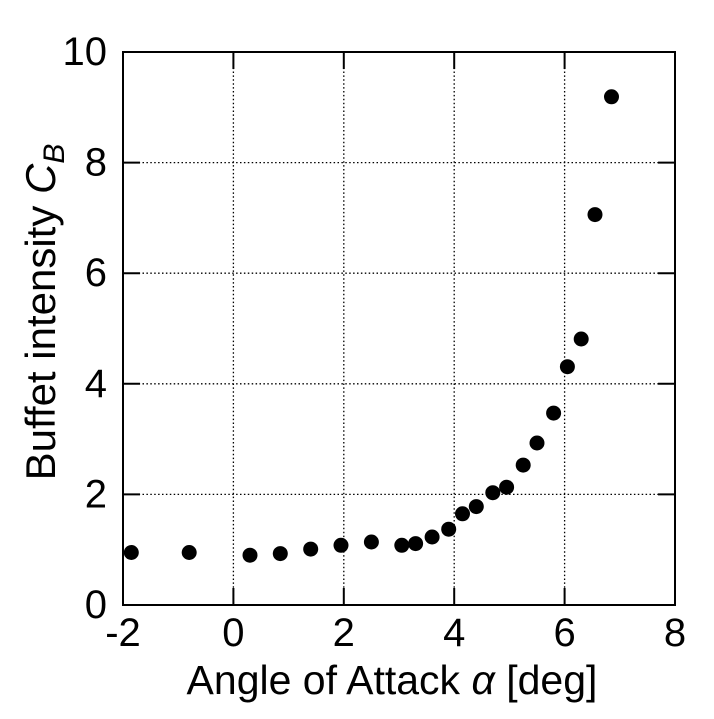 Image resolution: width=714 pixels, height=719 pixels. I want to click on y-axis-title: Buffet intensity CB, so click(44, 312).